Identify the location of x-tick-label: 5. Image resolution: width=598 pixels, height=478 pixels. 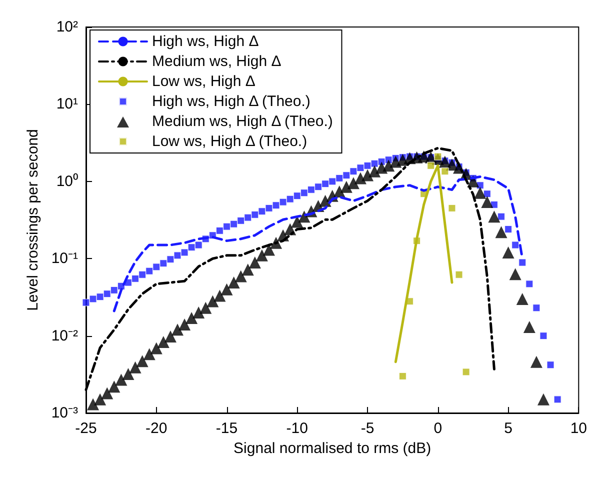
(508, 428).